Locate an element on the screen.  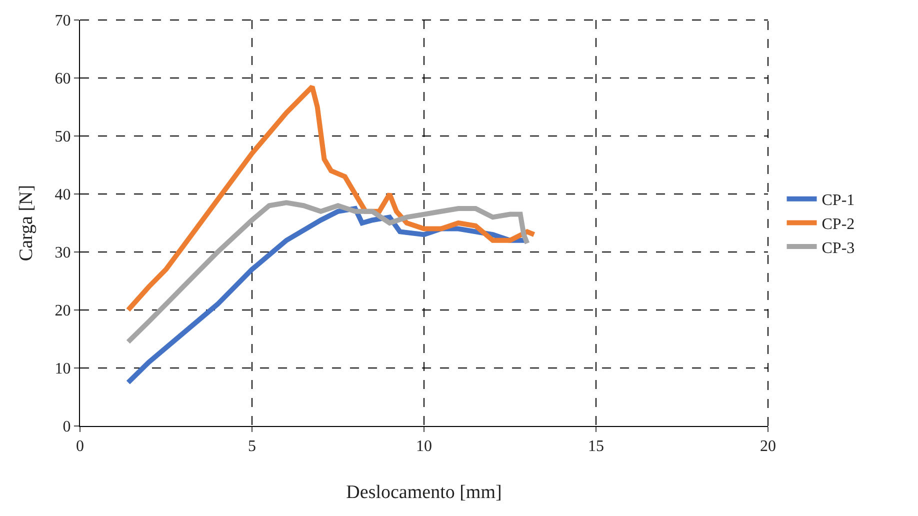
y-tick-label: 0 is located at coordinates (66, 427).